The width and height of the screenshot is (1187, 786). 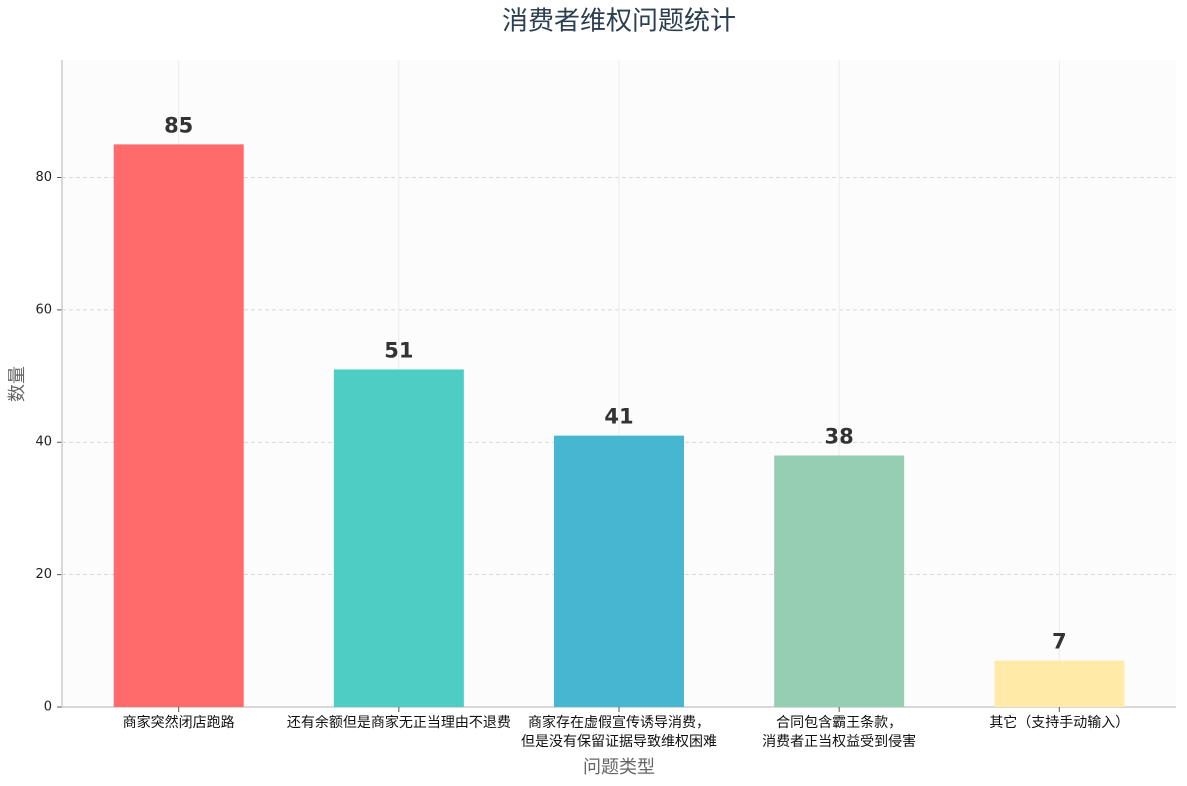 I want to click on chart-title: 消费者维权问题统计, so click(x=619, y=22).